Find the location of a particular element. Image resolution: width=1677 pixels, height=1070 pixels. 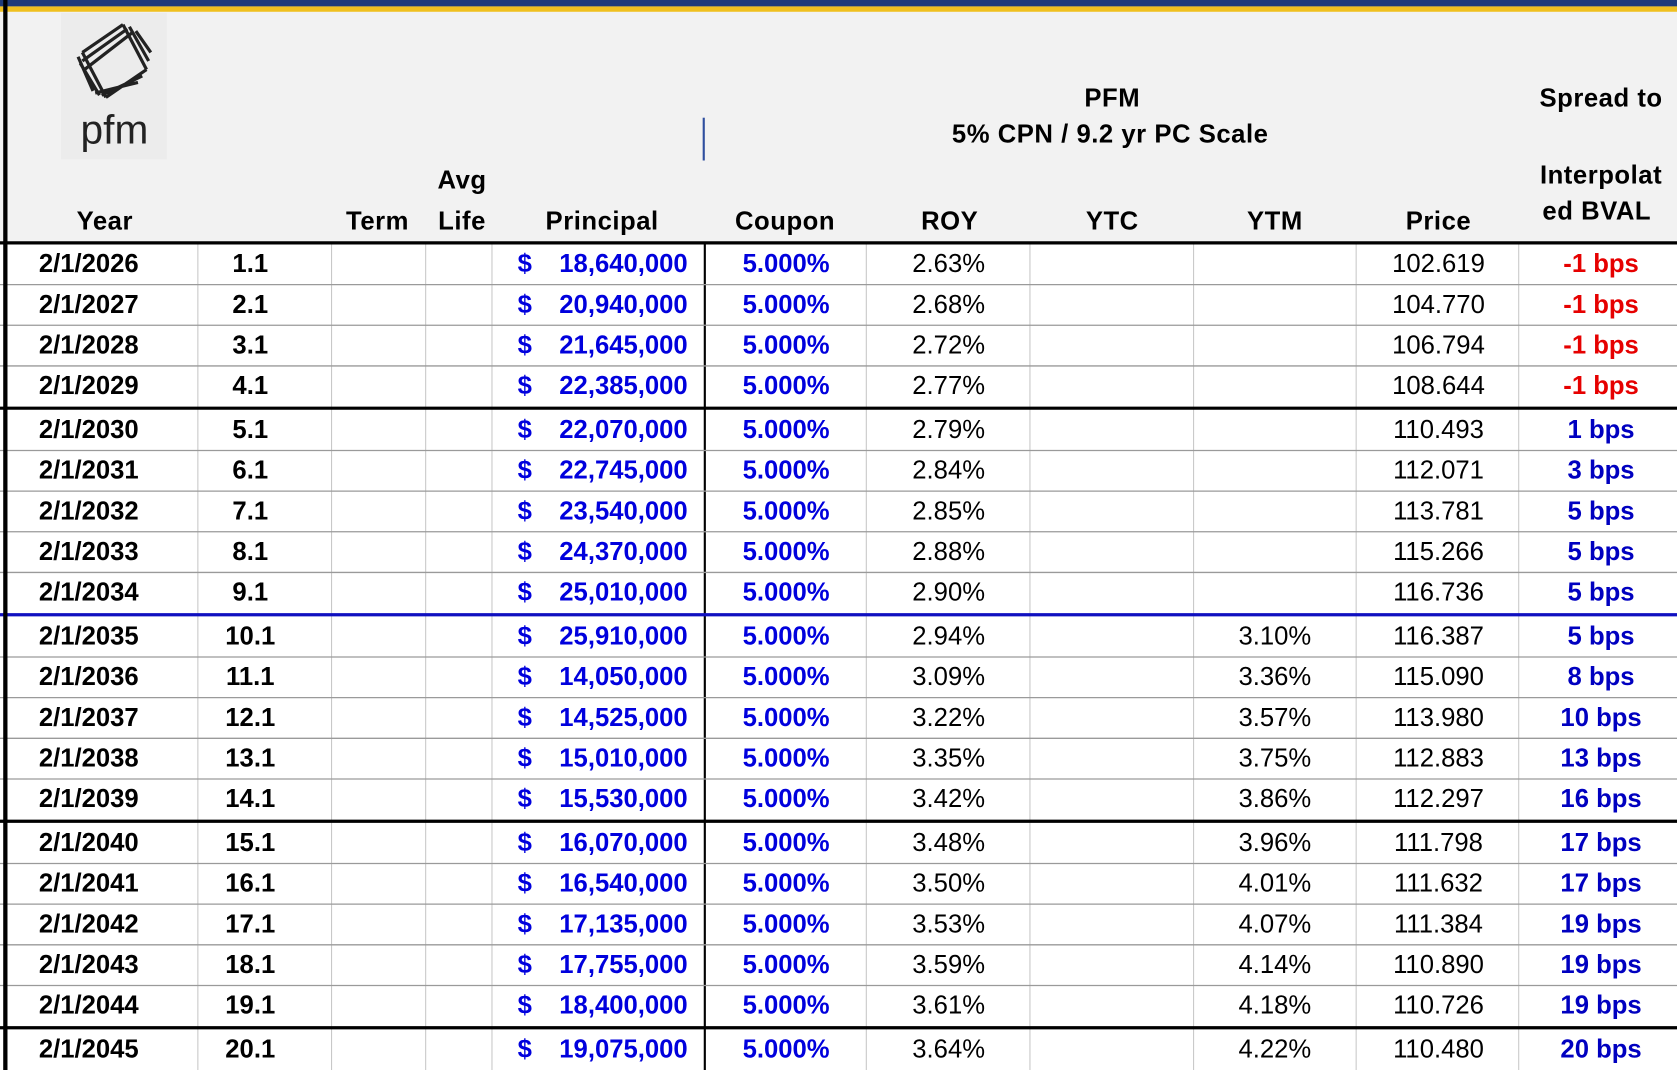

column-header: Principal is located at coordinates (602, 221).